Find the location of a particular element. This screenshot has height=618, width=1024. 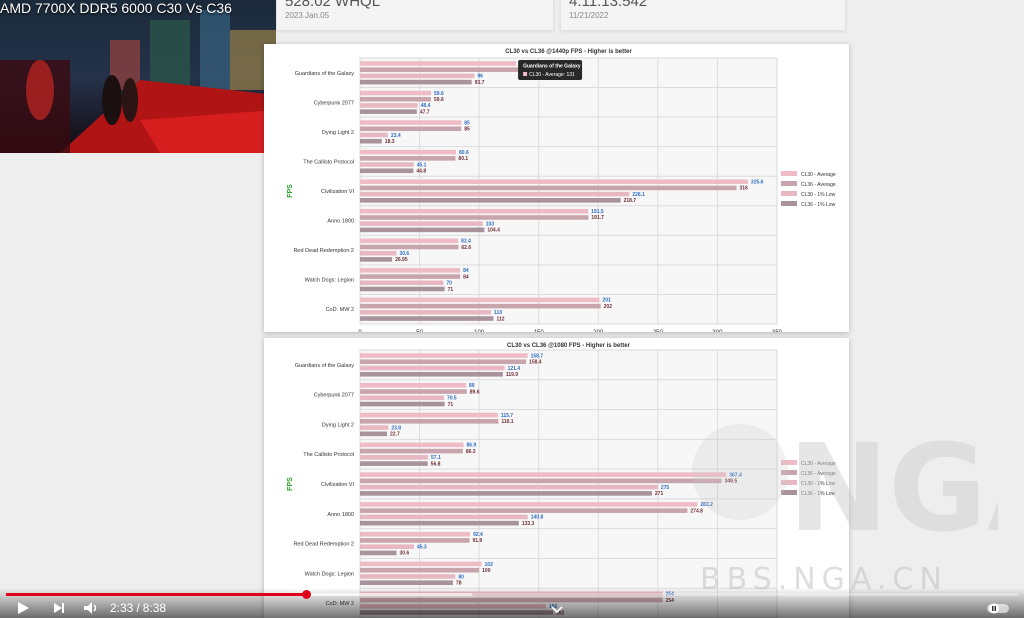

y-axis-label: FPS is located at coordinates (290, 191).